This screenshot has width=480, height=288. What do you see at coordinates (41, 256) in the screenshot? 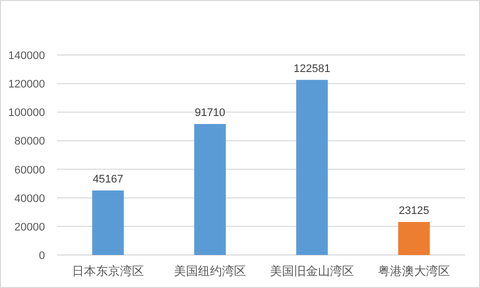
I see `y-tick-label: 0` at bounding box center [41, 256].